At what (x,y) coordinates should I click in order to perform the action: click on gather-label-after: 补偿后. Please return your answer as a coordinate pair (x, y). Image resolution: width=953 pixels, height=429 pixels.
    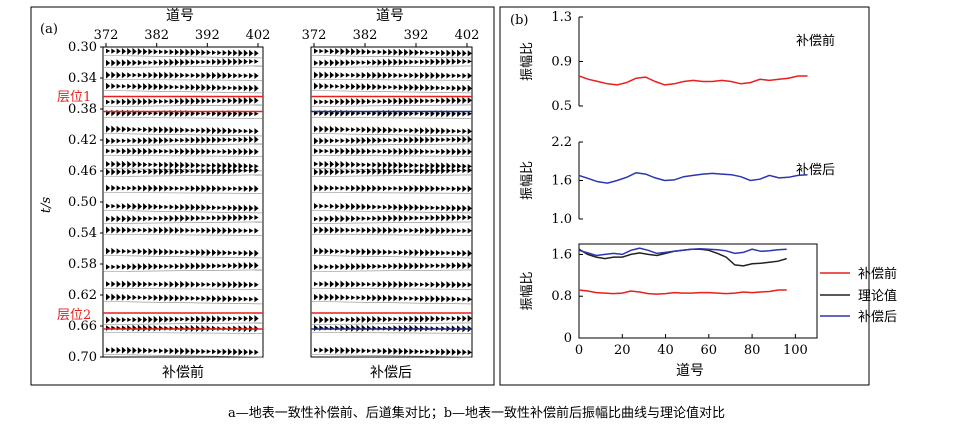
    Looking at the image, I should click on (391, 373).